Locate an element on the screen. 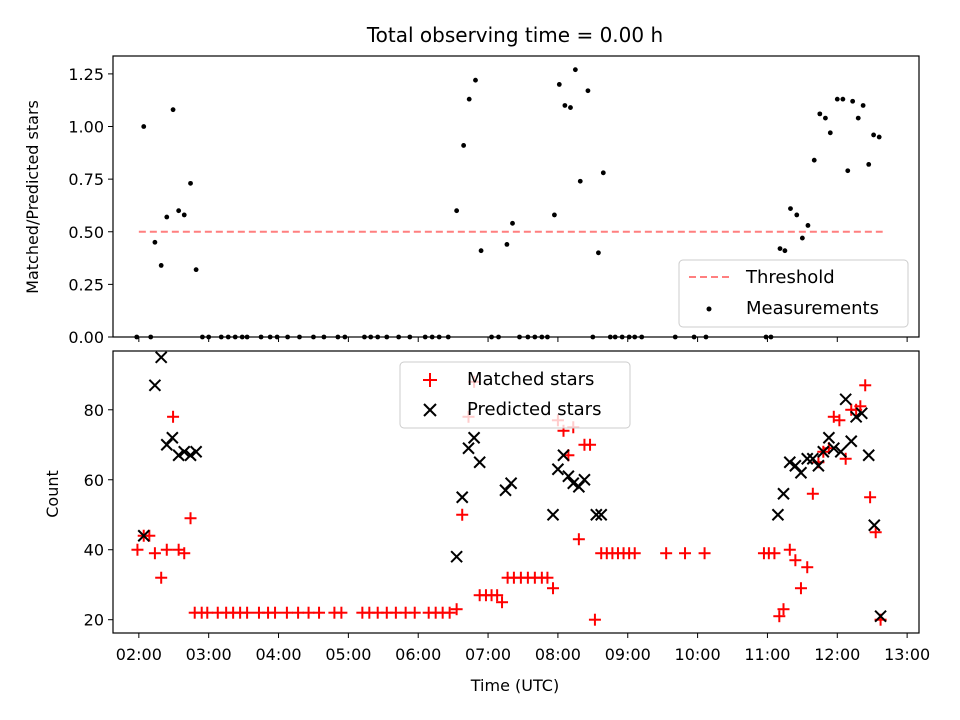 The width and height of the screenshot is (960, 720). legend-threshold-label: Threshold is located at coordinates (790, 277).